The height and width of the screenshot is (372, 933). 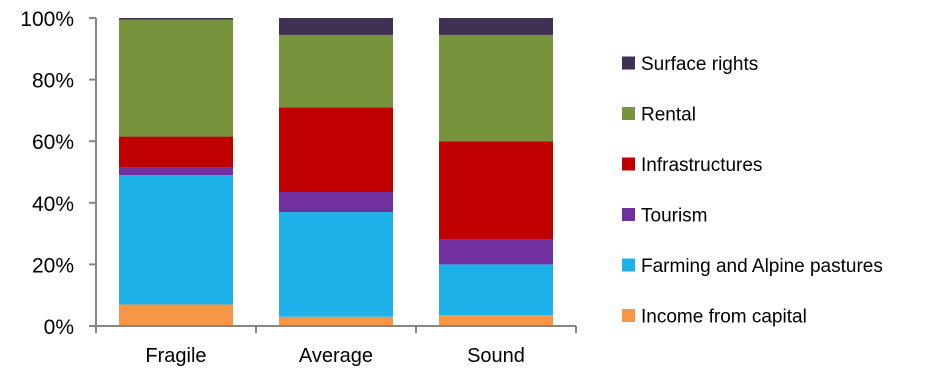 What do you see at coordinates (176, 315) in the screenshot?
I see `bar-segment-fragile-income-from-capital` at bounding box center [176, 315].